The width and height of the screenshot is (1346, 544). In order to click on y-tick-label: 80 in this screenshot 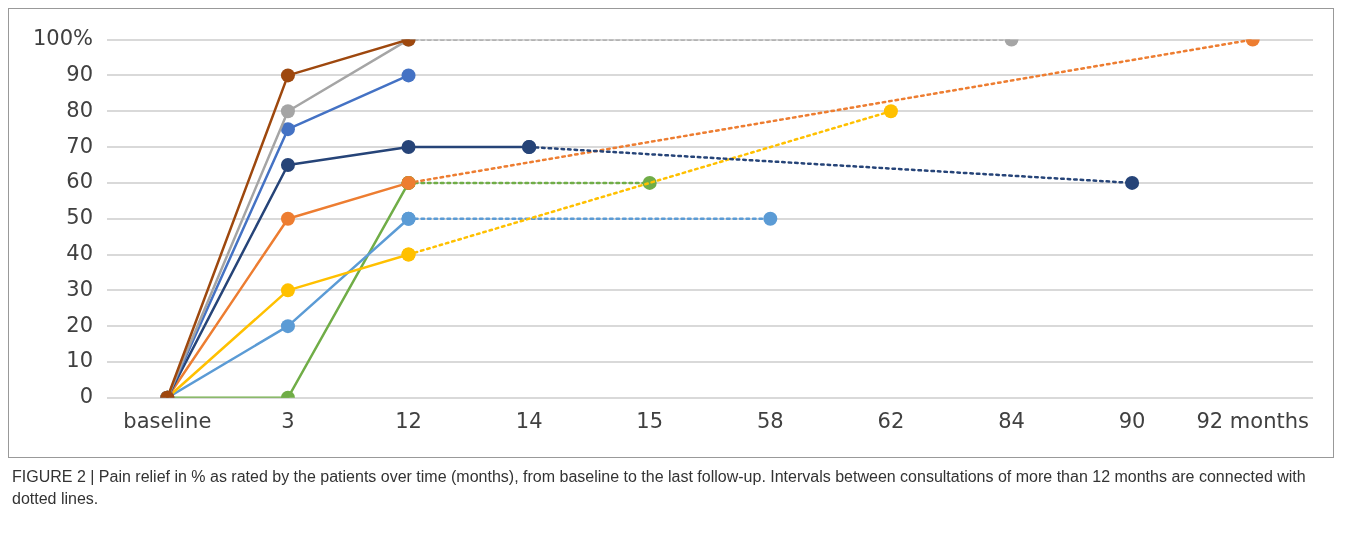, I will do `click(80, 109)`.